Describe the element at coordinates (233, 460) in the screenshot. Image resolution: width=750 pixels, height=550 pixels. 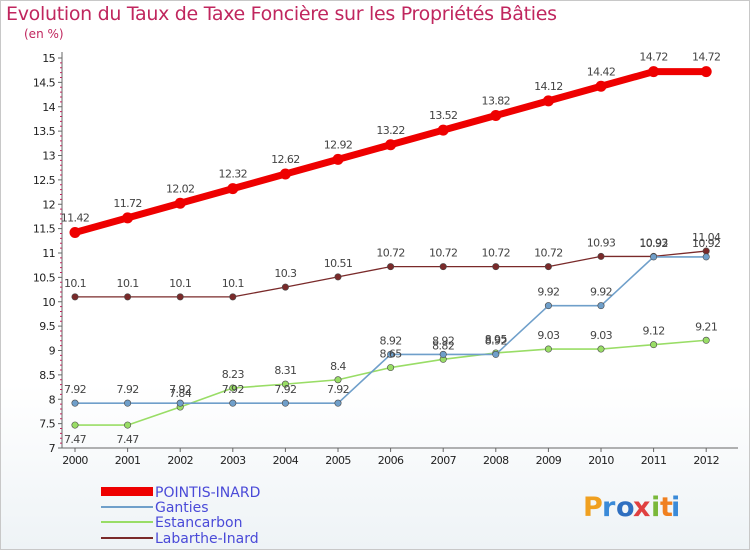
I see `x-tick-label: 2003` at that location.